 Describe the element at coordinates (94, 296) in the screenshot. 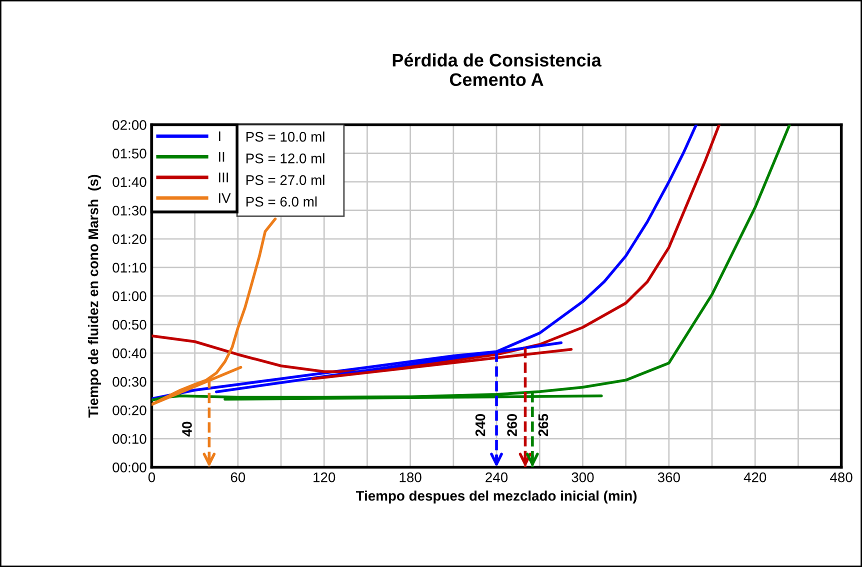

I see `y-axis-title: Tiempo de fluidez en cono Marsh (s)` at that location.